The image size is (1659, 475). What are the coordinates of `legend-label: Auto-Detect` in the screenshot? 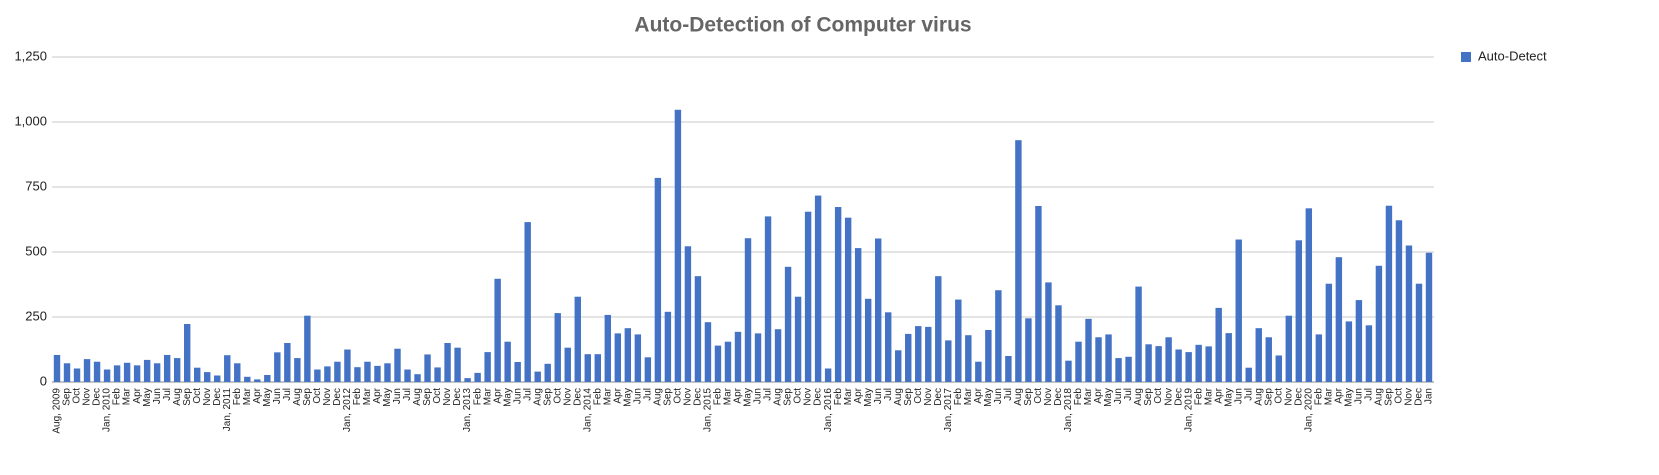 It's located at (1512, 55).